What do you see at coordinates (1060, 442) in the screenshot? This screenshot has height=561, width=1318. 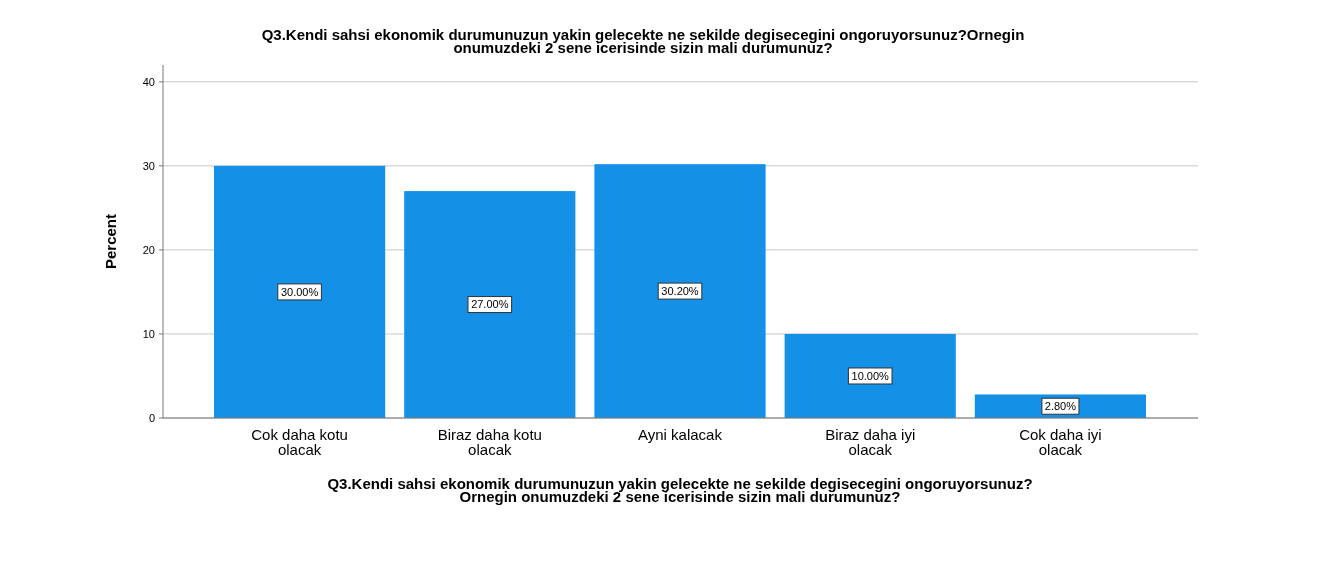 I see `x-tick-label: Cok daha iyi olacak` at bounding box center [1060, 442].